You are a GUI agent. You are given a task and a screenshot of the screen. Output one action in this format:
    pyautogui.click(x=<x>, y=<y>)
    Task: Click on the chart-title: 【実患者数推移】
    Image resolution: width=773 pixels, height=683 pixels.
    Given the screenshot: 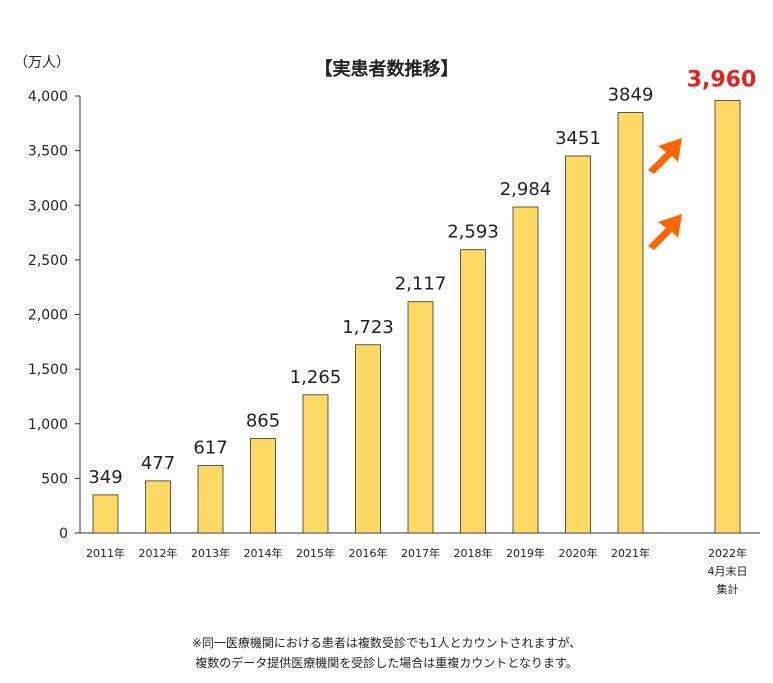 What is the action you would take?
    pyautogui.click(x=386, y=69)
    